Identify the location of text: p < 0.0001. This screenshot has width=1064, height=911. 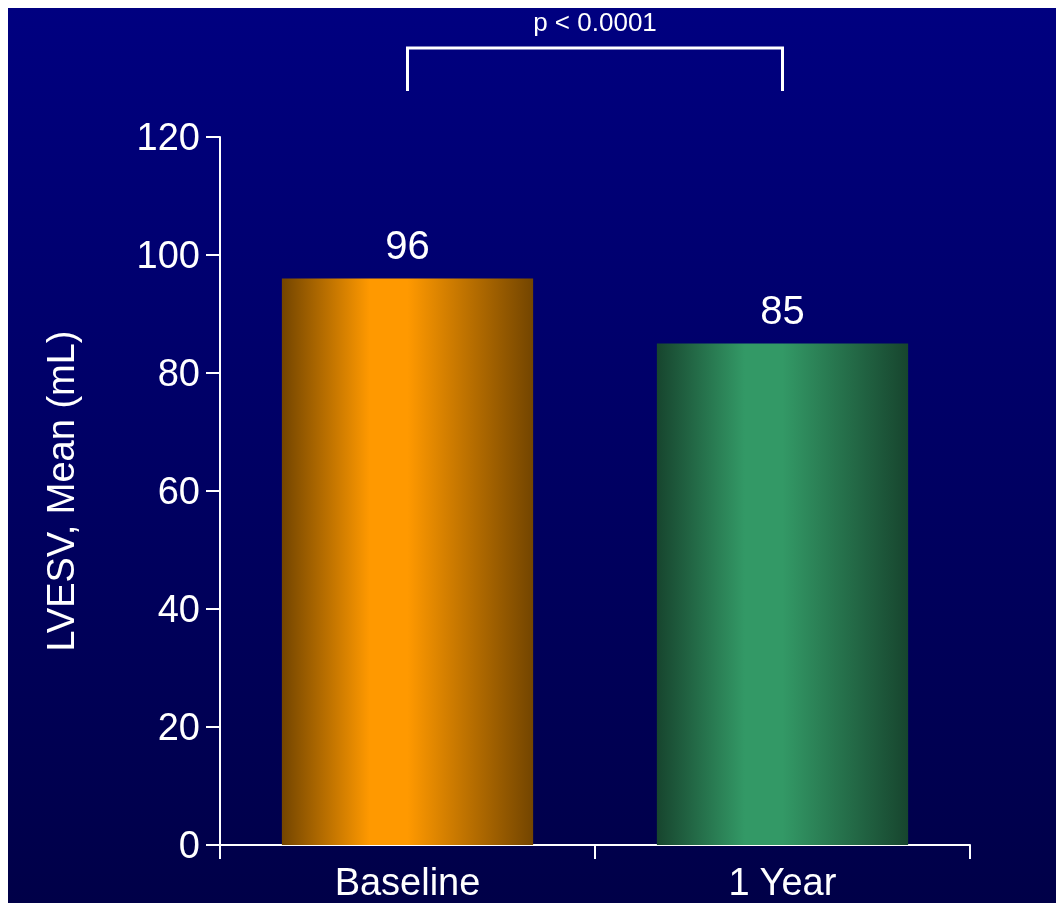
(595, 22).